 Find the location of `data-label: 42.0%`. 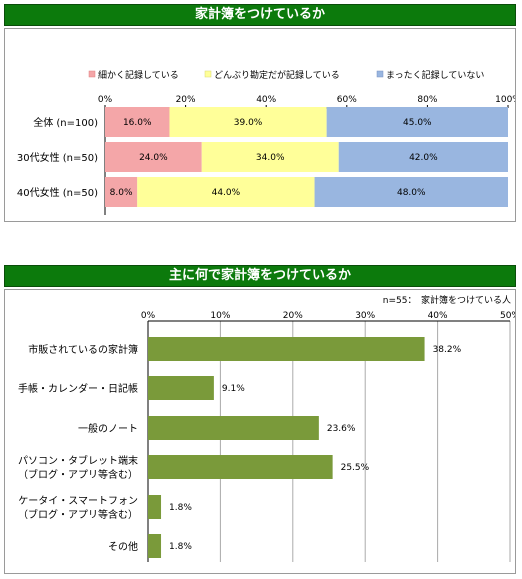

data-label: 42.0% is located at coordinates (423, 158).